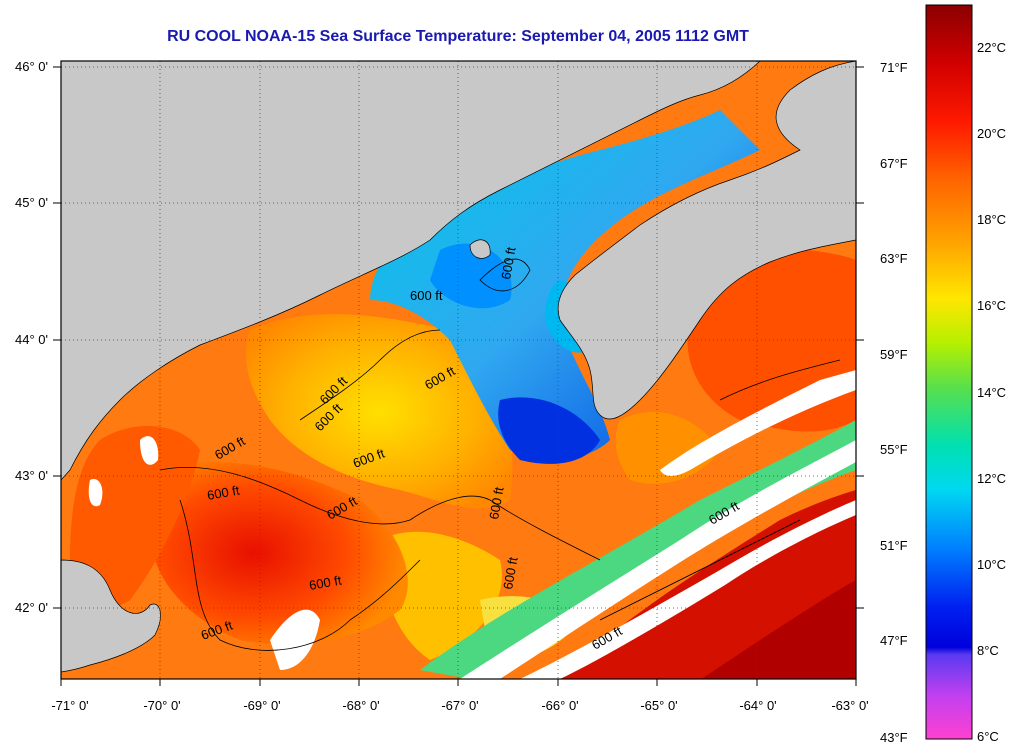  What do you see at coordinates (992, 564) in the screenshot?
I see `celsius-label: 10°C` at bounding box center [992, 564].